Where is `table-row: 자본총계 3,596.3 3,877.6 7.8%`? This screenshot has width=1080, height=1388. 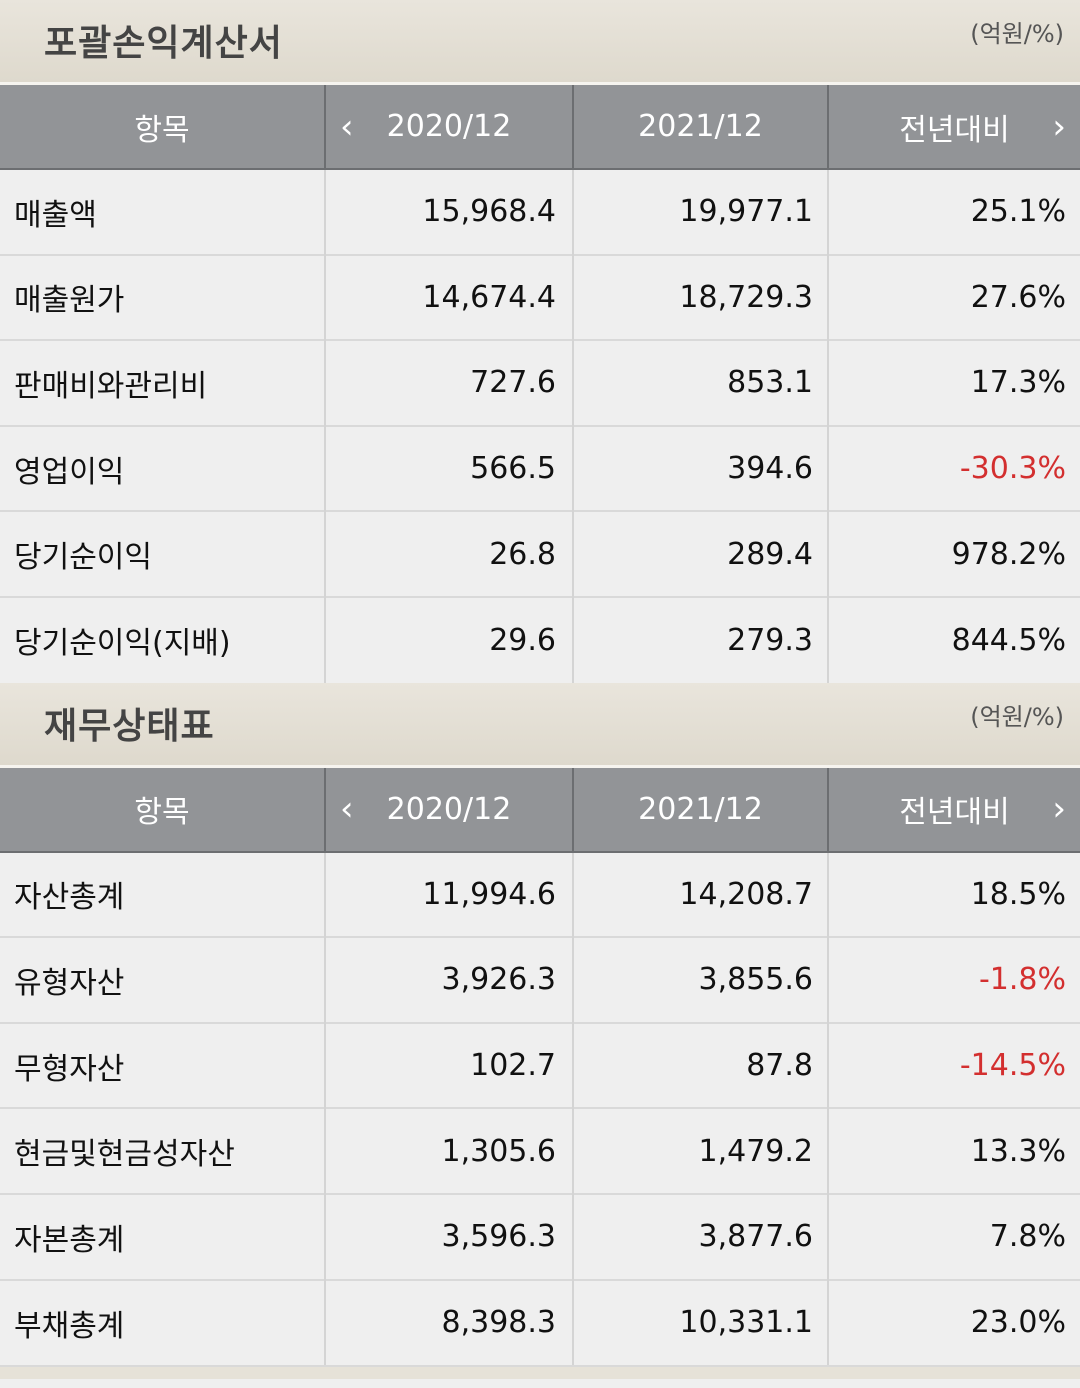
table-row: 자본총계 3,596.3 3,877.6 7.8% is located at coordinates (540, 1236).